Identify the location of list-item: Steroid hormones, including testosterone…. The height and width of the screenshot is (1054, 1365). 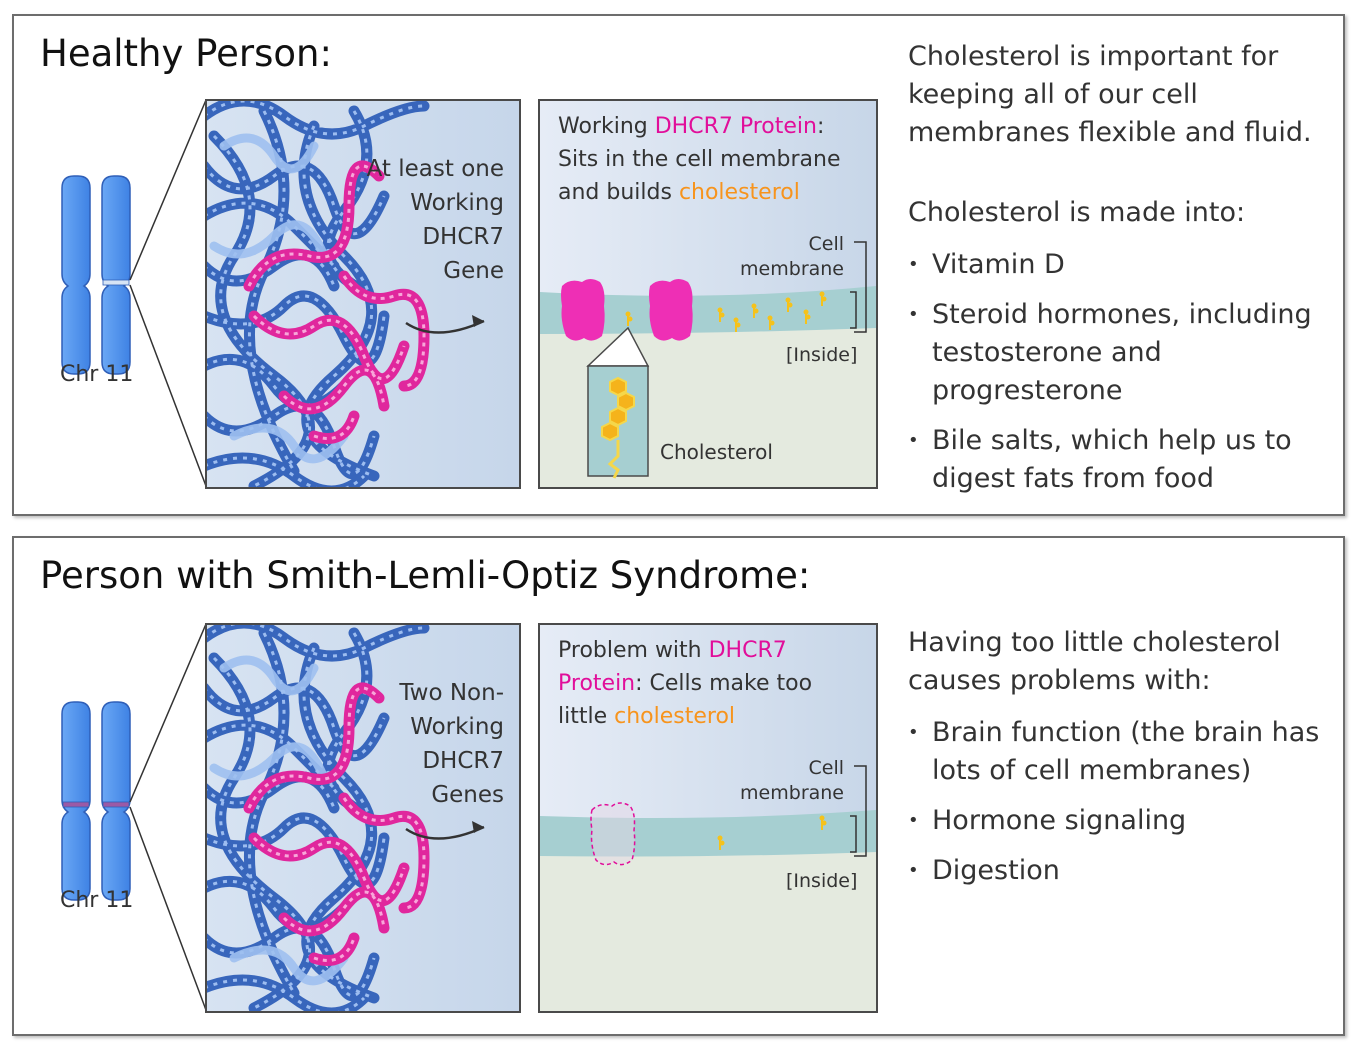
(1118, 353).